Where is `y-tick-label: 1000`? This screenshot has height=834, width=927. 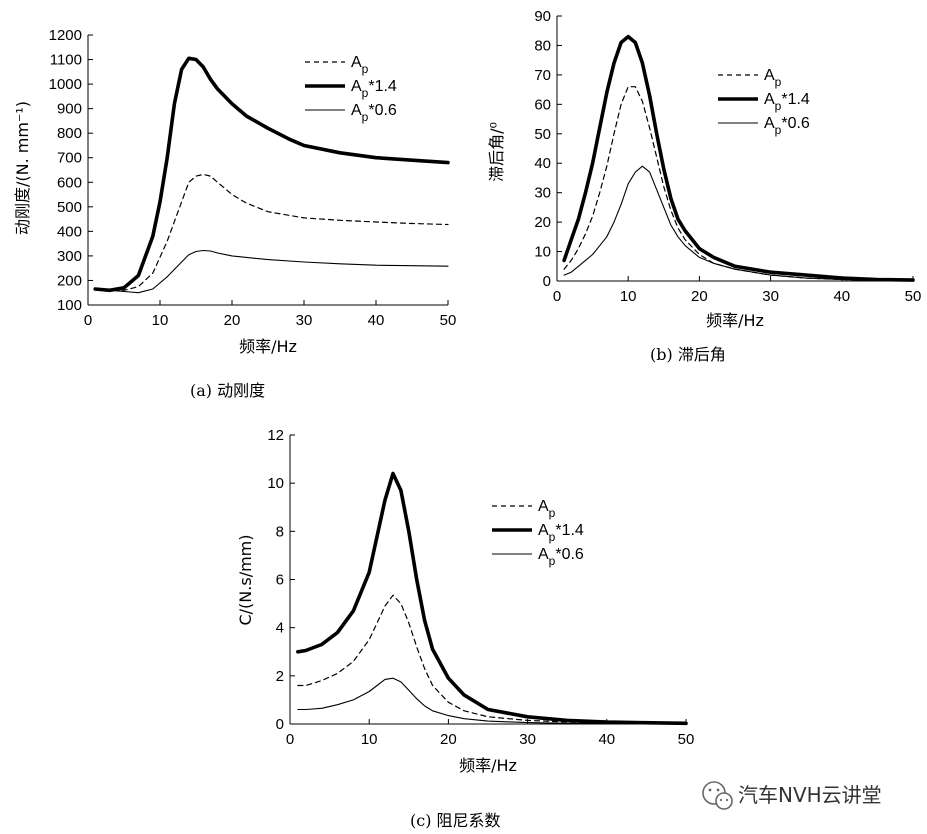 y-tick-label: 1000 is located at coordinates (65, 84).